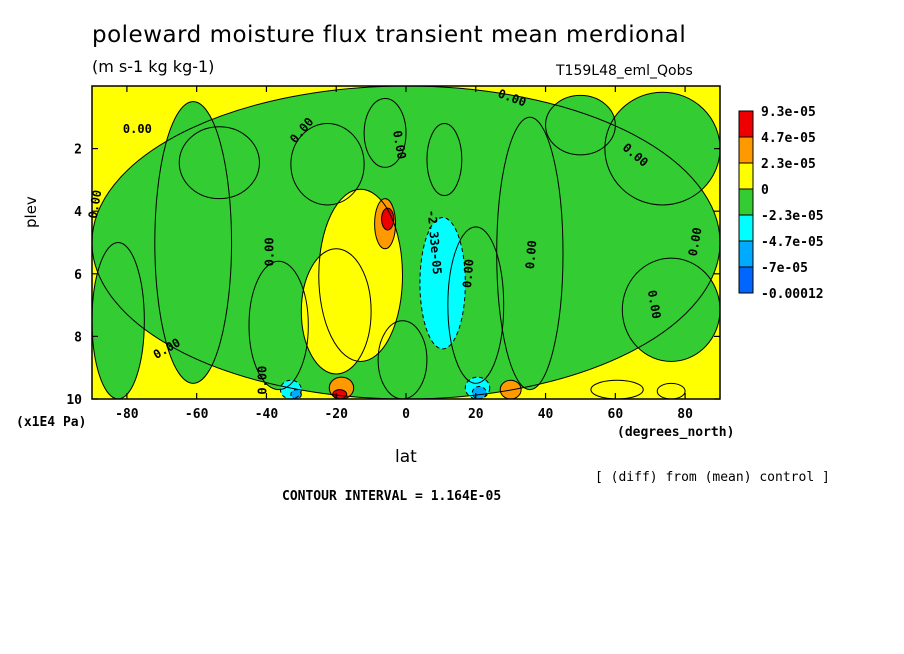 This screenshot has height=654, width=904. What do you see at coordinates (792, 216) in the screenshot?
I see `colorbar-label: -2.3e-05` at bounding box center [792, 216].